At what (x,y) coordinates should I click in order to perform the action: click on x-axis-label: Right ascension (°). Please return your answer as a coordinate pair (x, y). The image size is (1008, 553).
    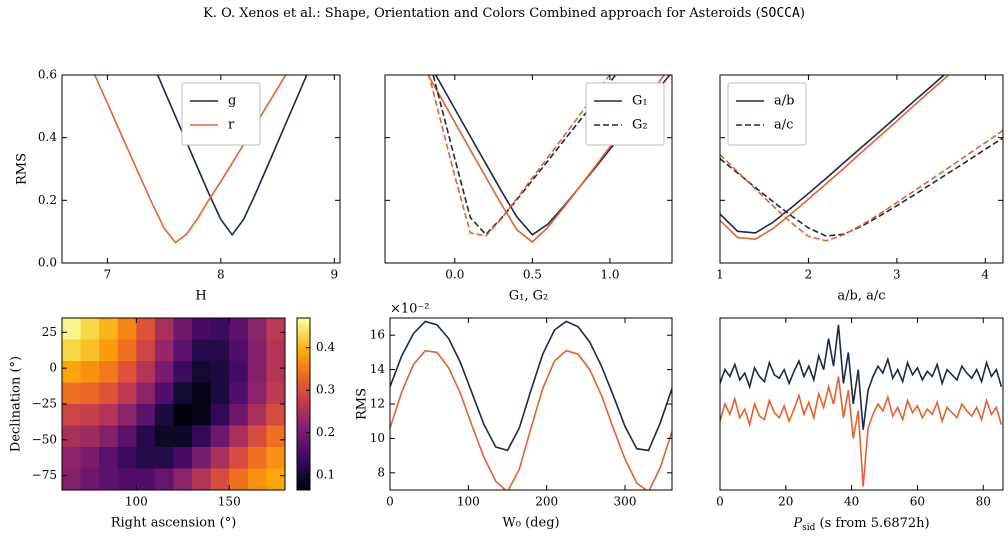
    Looking at the image, I should click on (174, 523).